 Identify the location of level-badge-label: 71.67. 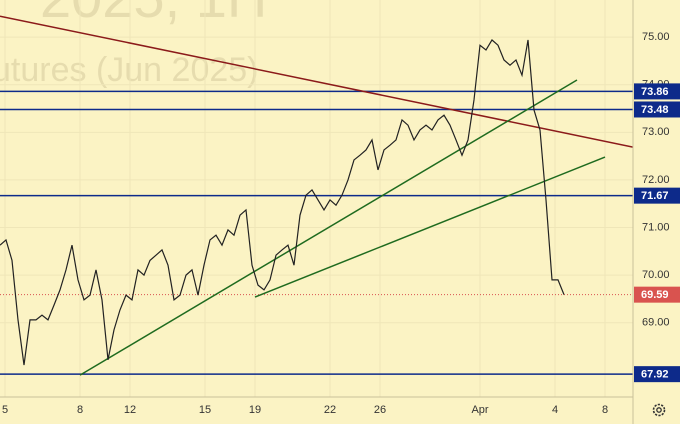
(655, 196).